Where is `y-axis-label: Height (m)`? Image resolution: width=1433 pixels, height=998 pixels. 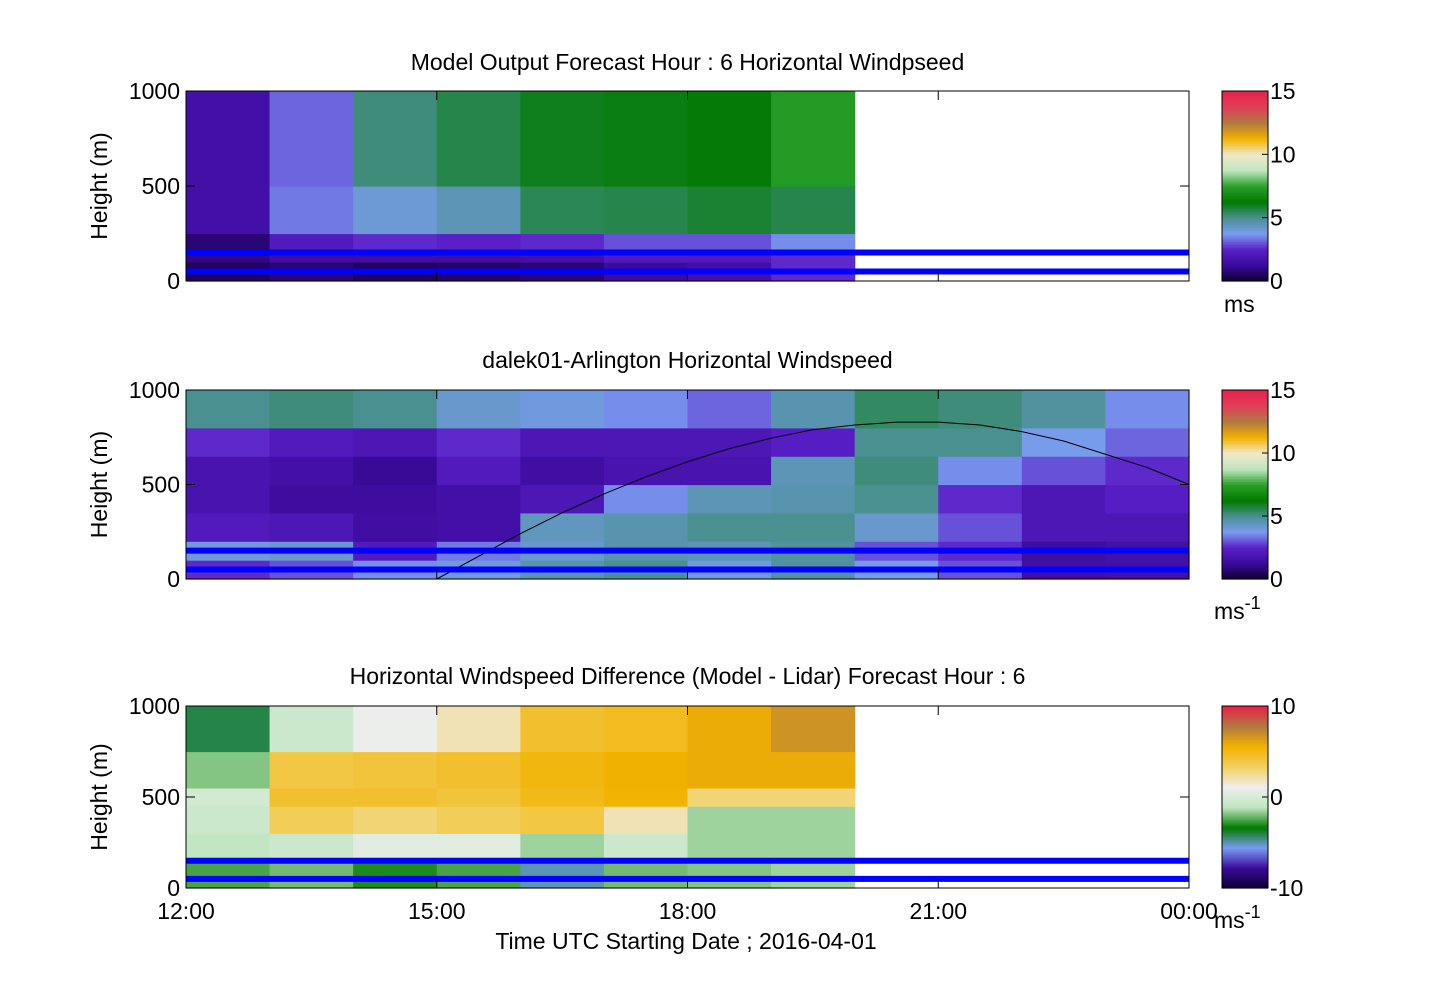 y-axis-label: Height (m) is located at coordinates (99, 796).